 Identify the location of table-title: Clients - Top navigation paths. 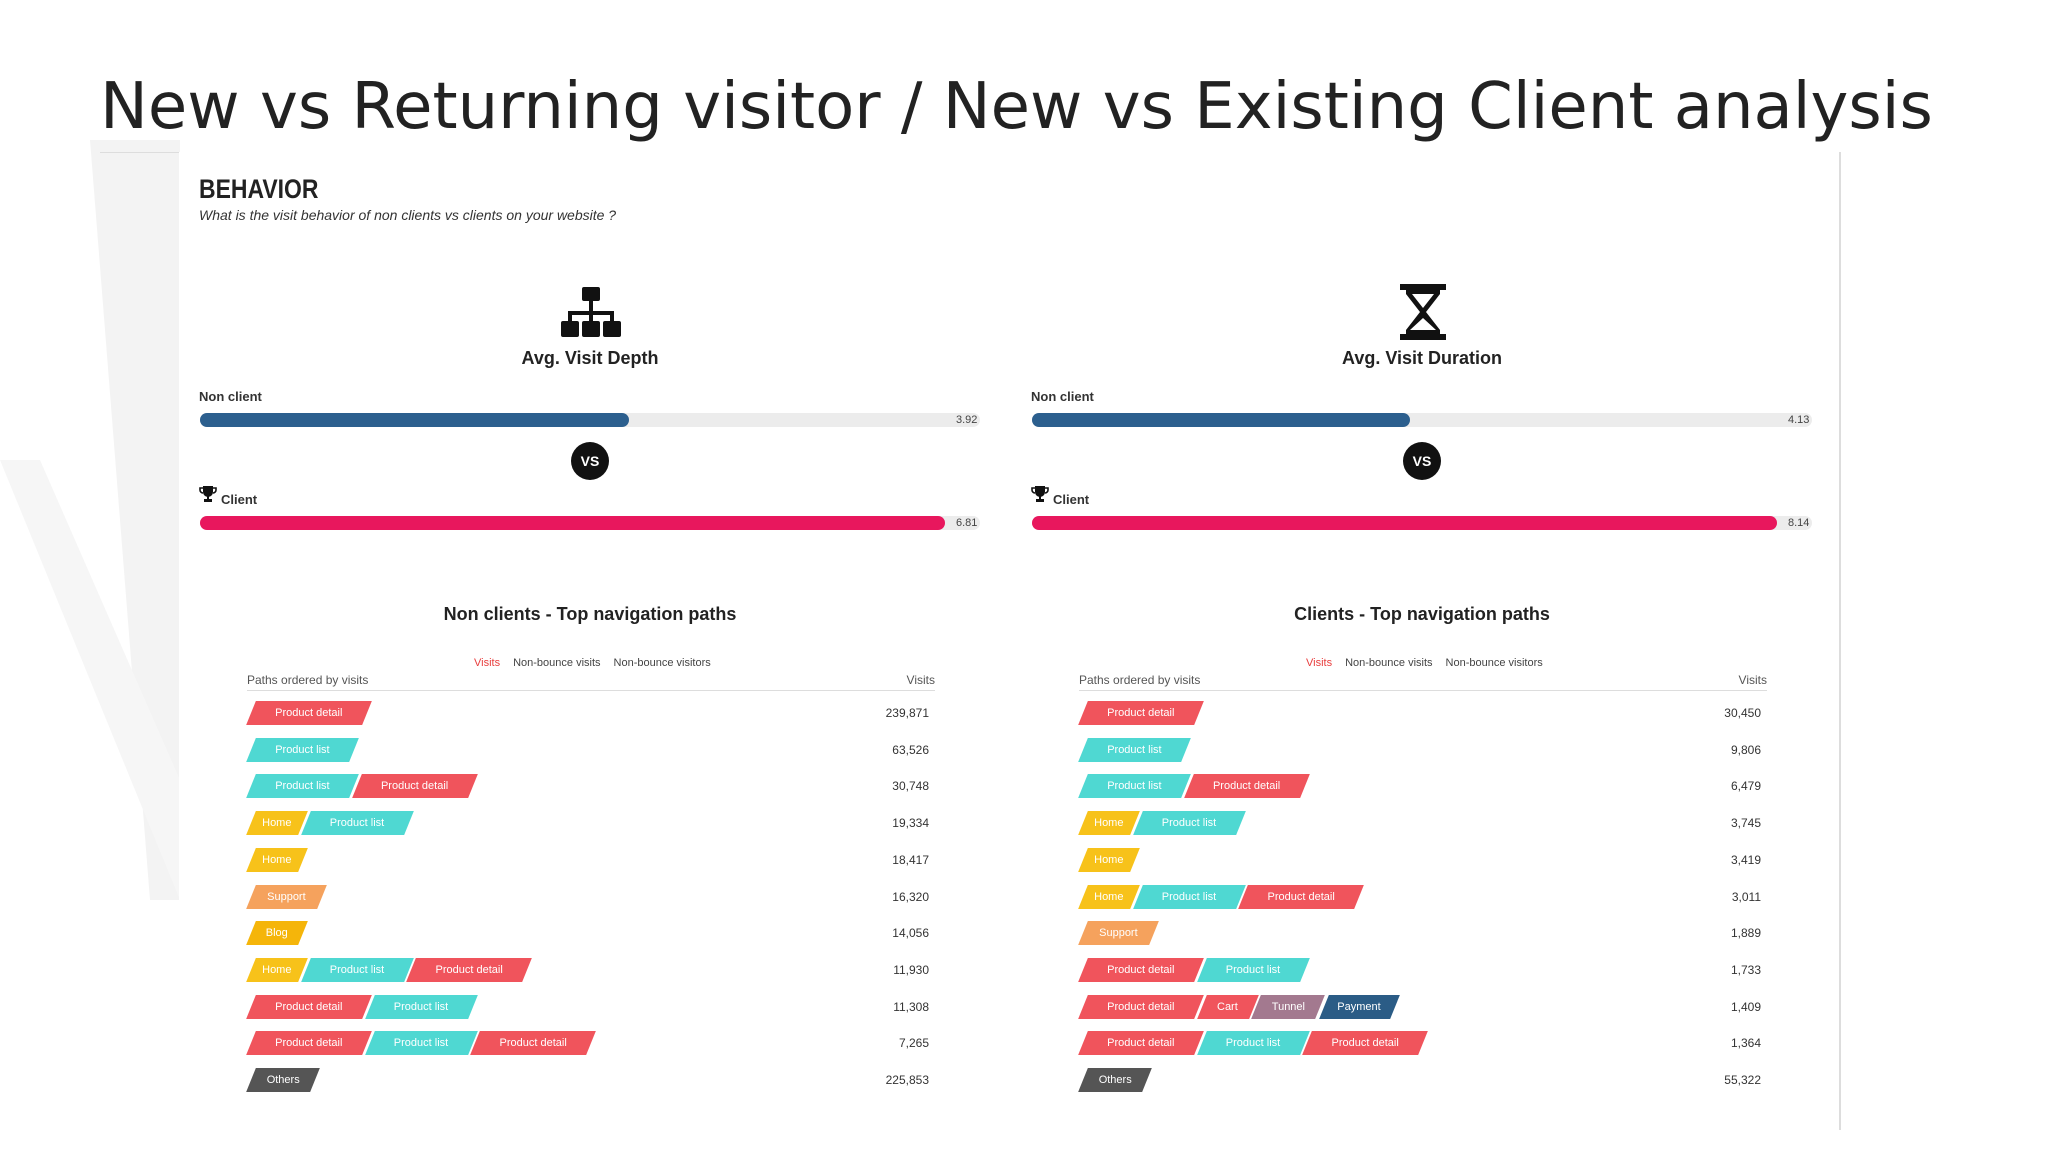
(1422, 614).